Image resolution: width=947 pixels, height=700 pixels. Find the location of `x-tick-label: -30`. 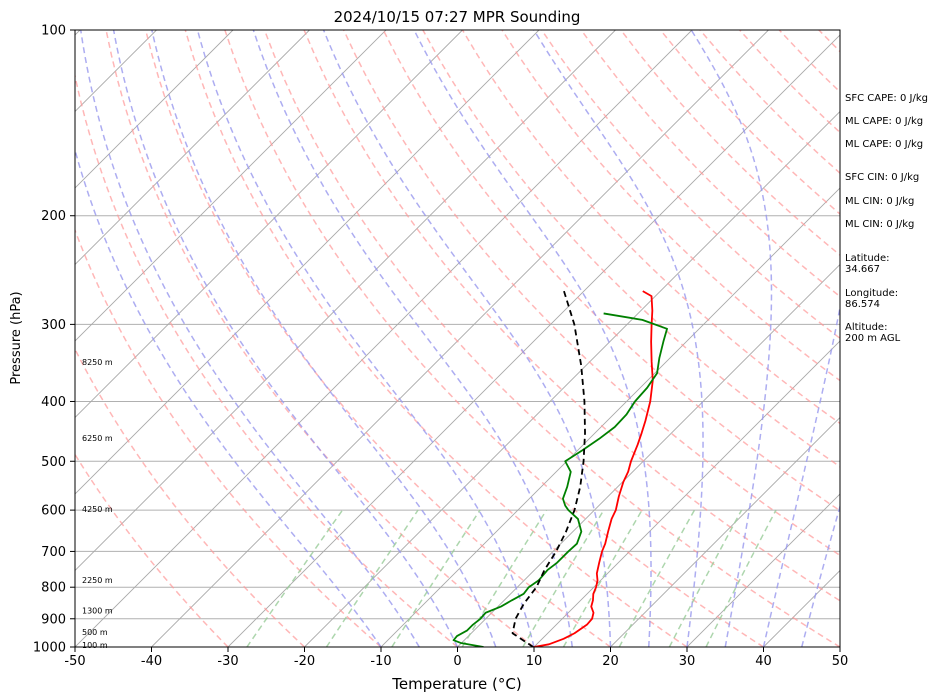

x-tick-label: -30 is located at coordinates (227, 661).